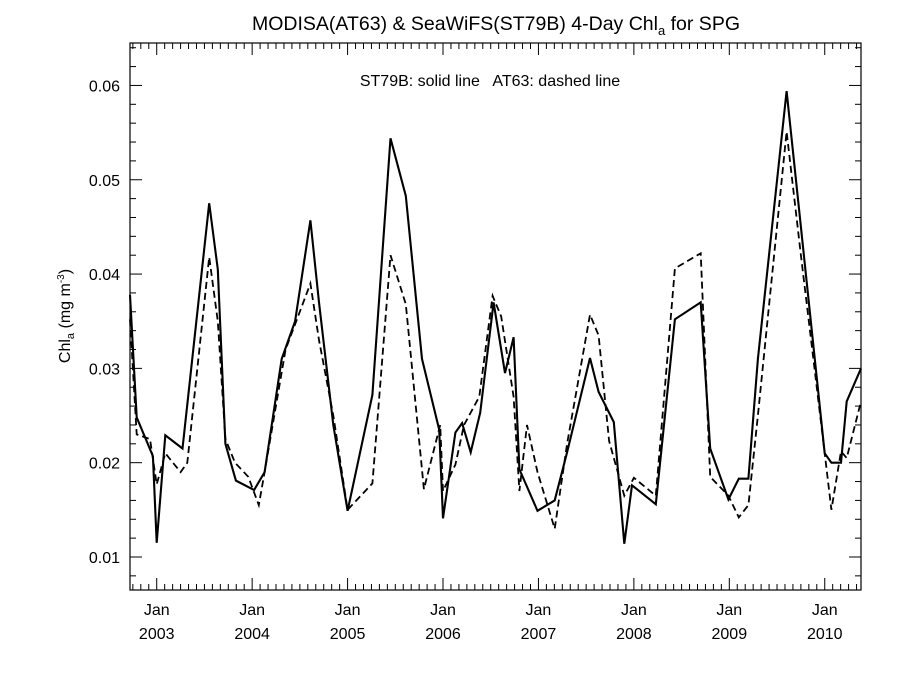 This screenshot has height=675, width=900. What do you see at coordinates (252, 634) in the screenshot?
I see `x-tick-label-year: 2004` at bounding box center [252, 634].